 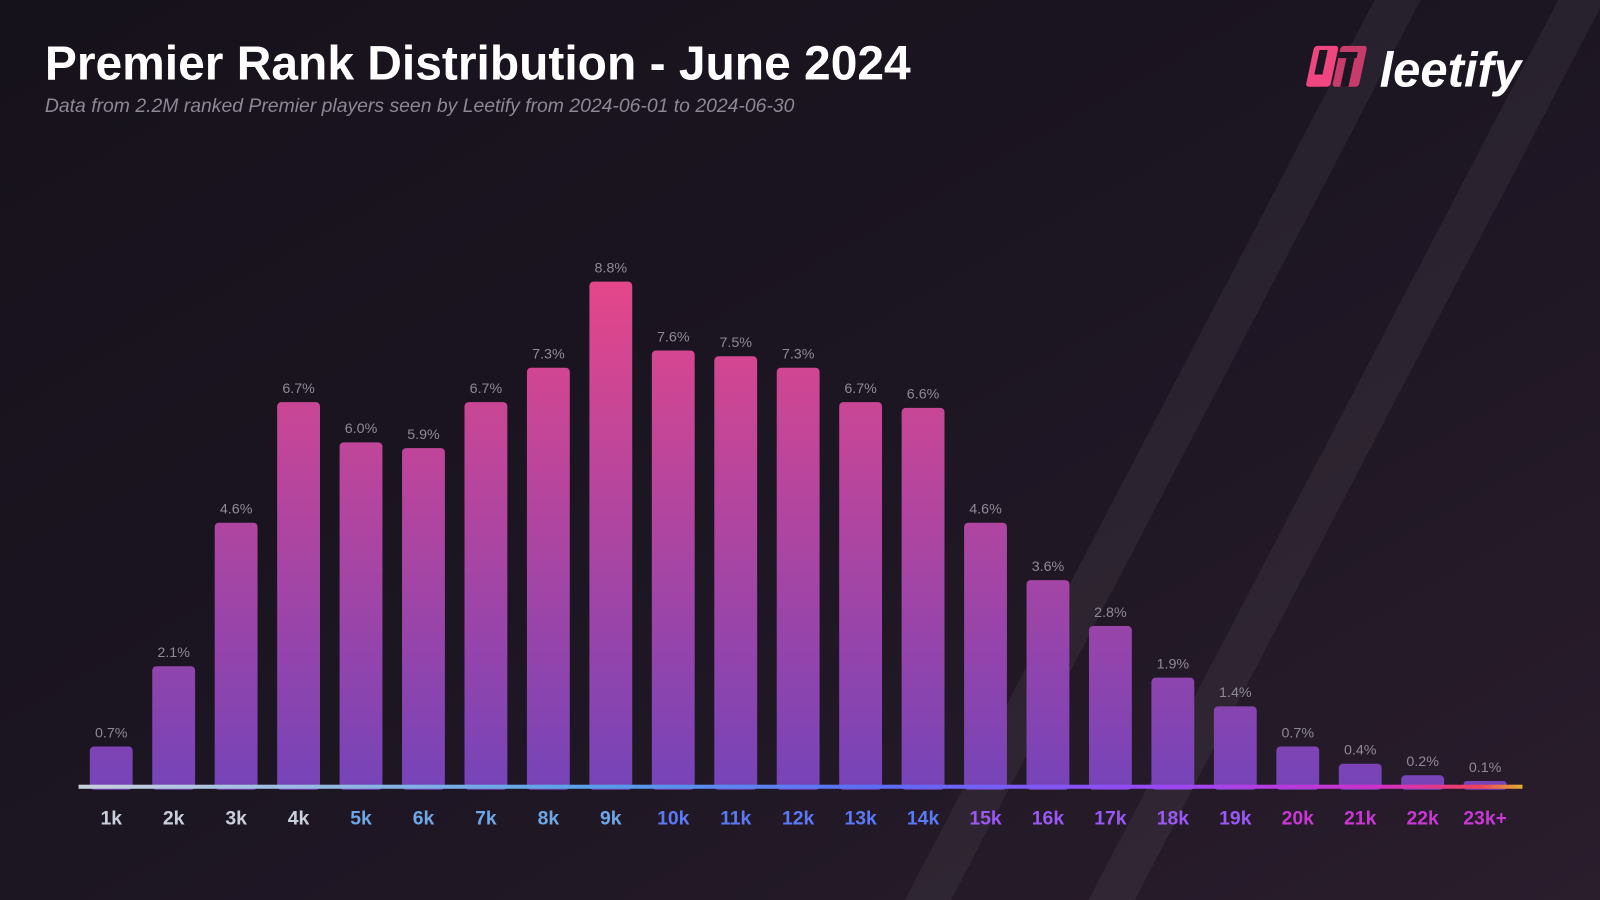 I want to click on x-tick-label: 23k+, so click(x=1485, y=818).